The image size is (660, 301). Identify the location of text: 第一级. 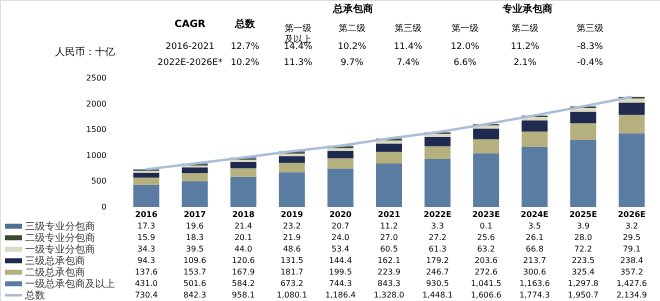
(465, 28).